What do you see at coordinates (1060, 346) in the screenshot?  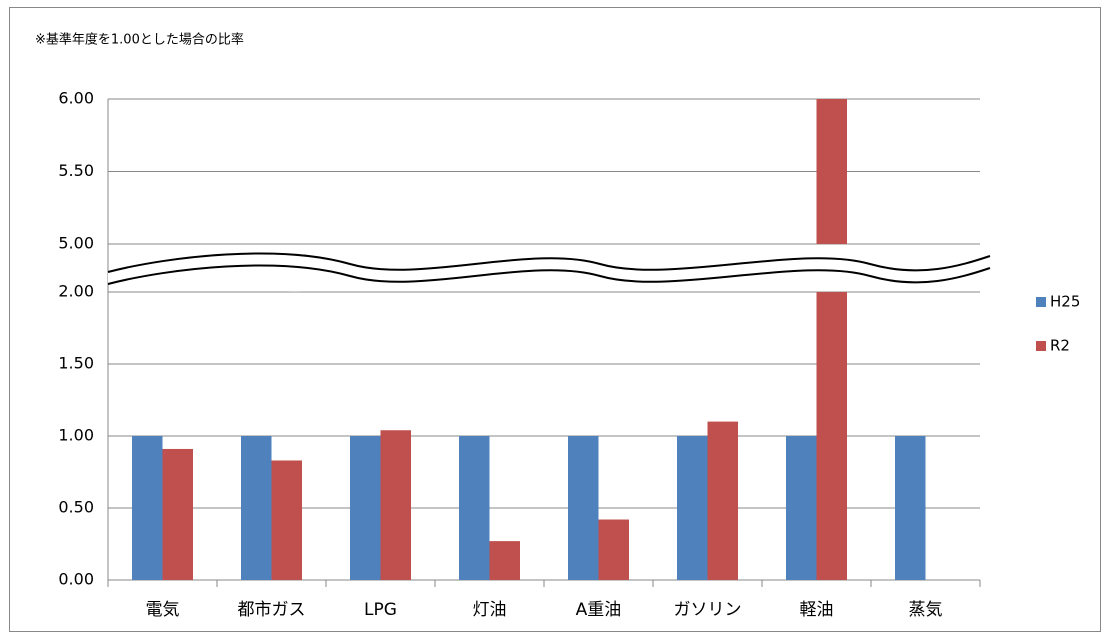 I see `legend-label: R2` at bounding box center [1060, 346].